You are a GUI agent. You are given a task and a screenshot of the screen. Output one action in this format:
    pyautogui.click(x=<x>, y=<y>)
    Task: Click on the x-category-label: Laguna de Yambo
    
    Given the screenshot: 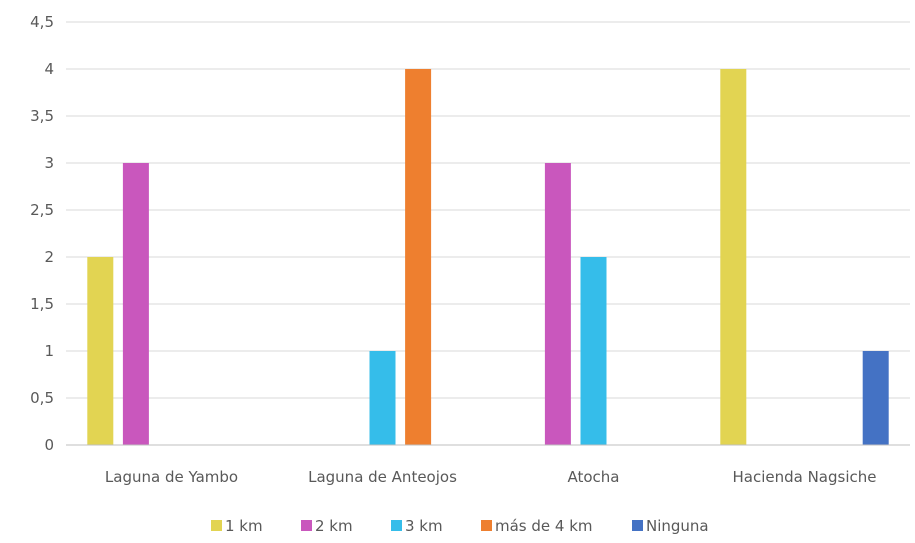 What is the action you would take?
    pyautogui.click(x=171, y=477)
    